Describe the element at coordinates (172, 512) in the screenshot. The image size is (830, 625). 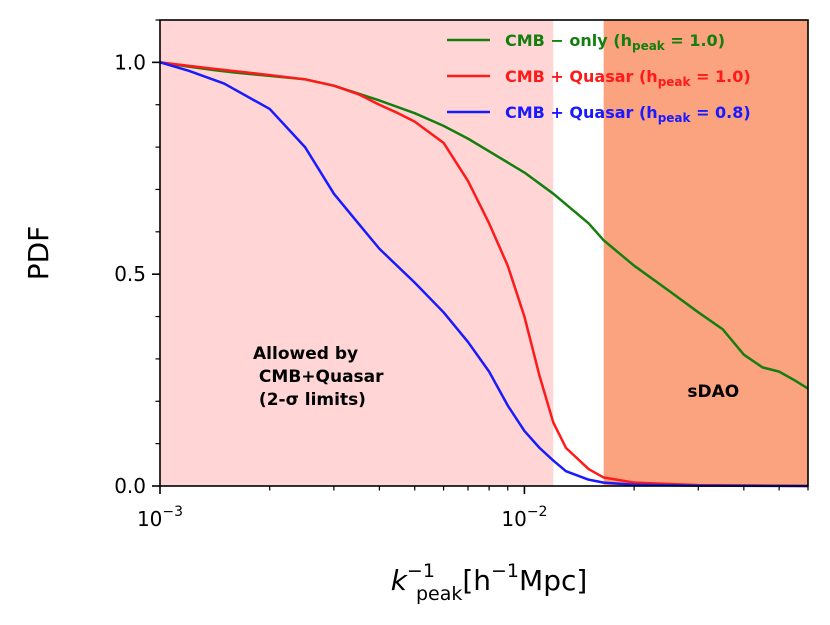
I see `x-tick-exponent: −3` at that location.